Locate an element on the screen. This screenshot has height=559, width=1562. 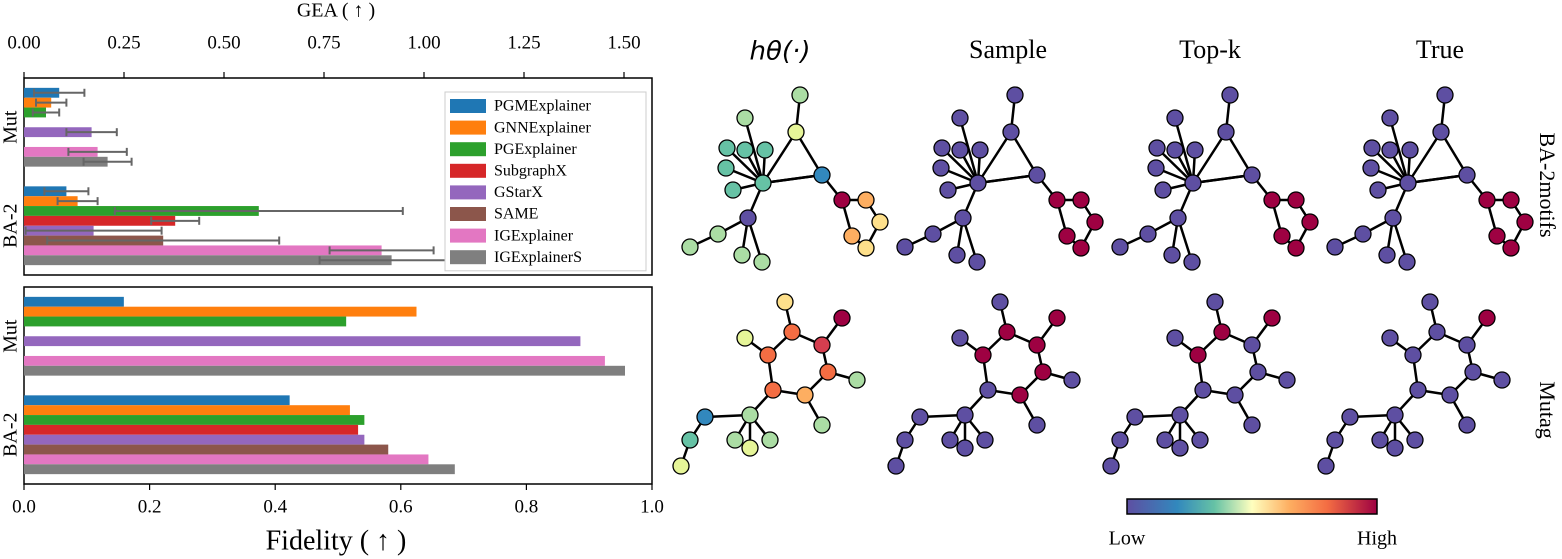
graph-edge is located at coordinates (1184, 150).